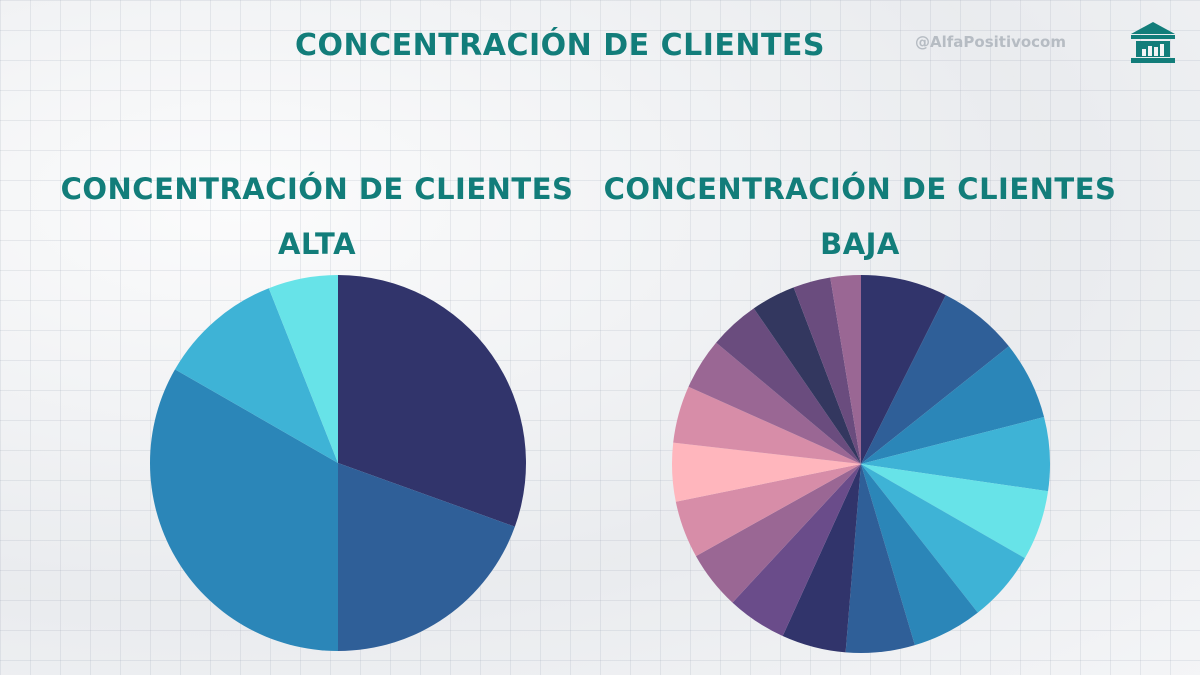 The height and width of the screenshot is (675, 1200). What do you see at coordinates (317, 244) in the screenshot?
I see `chart-title-line2: alta` at bounding box center [317, 244].